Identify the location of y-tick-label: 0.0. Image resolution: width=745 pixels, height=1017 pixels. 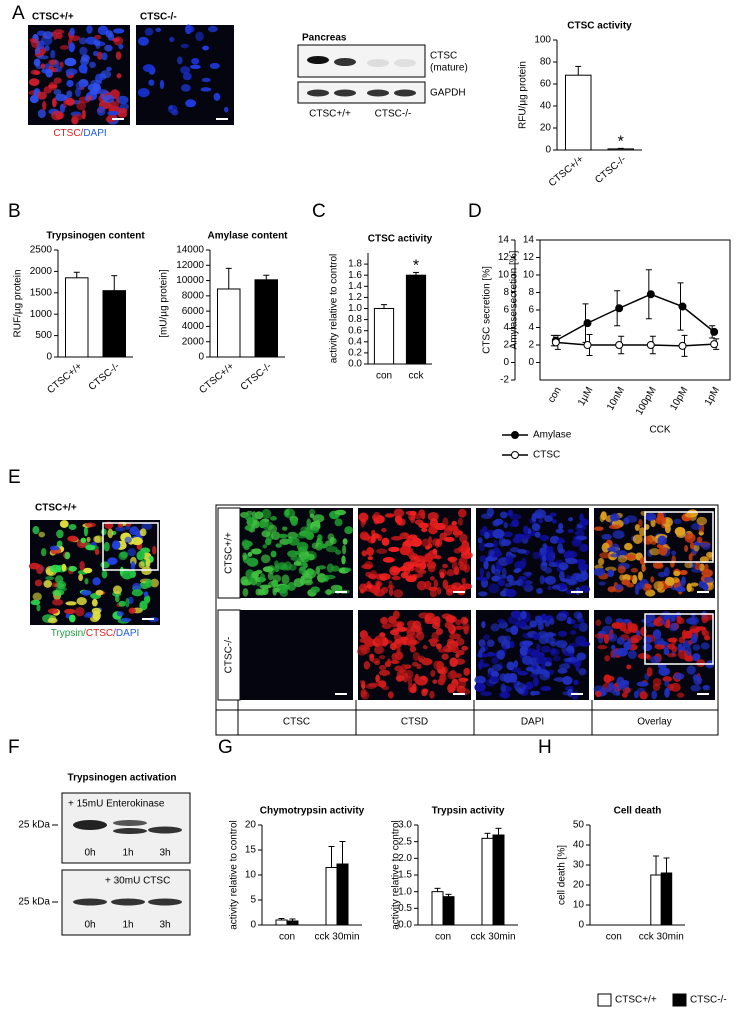
(355, 364).